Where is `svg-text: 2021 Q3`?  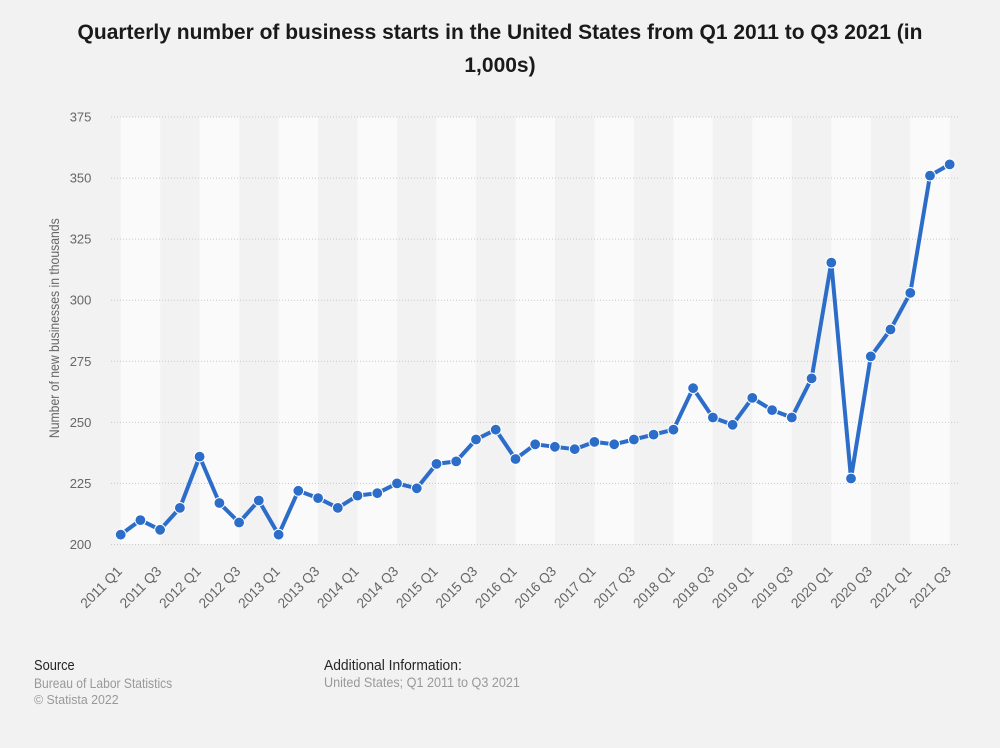 svg-text: 2021 Q3 is located at coordinates (930, 587).